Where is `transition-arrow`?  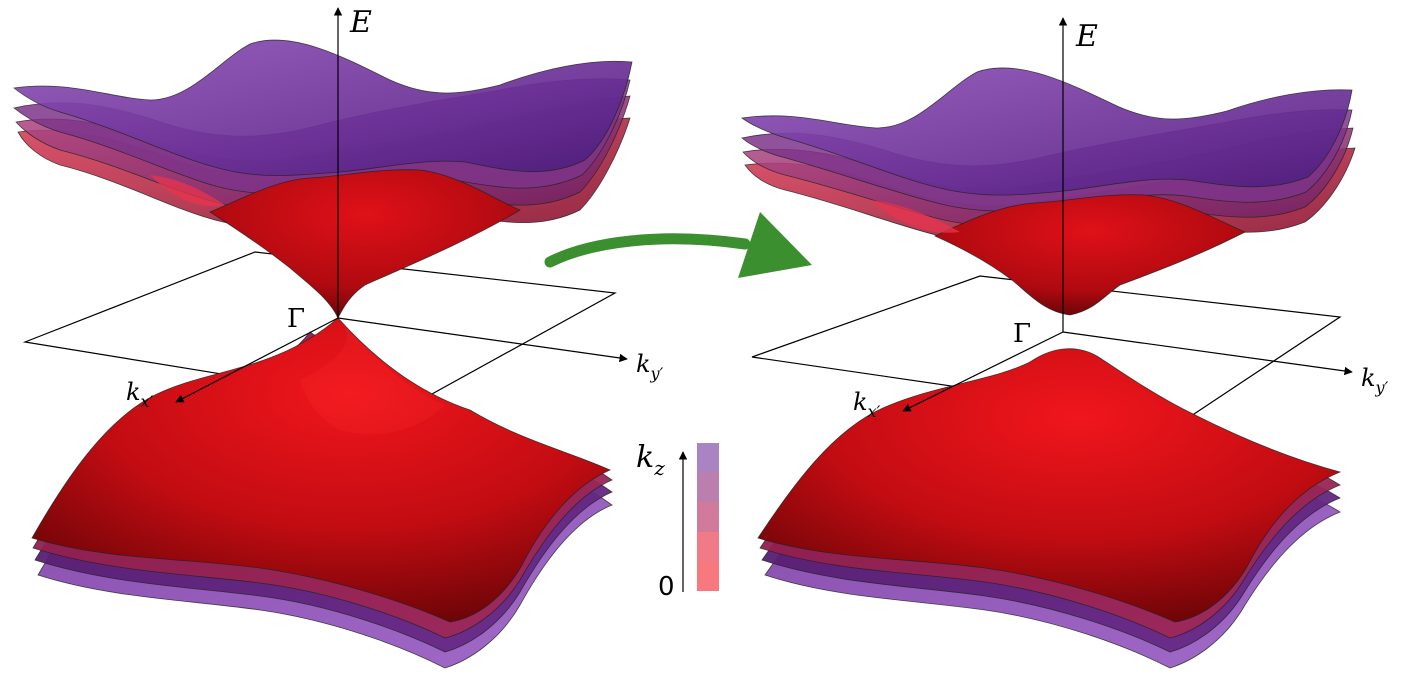 transition-arrow is located at coordinates (678, 245).